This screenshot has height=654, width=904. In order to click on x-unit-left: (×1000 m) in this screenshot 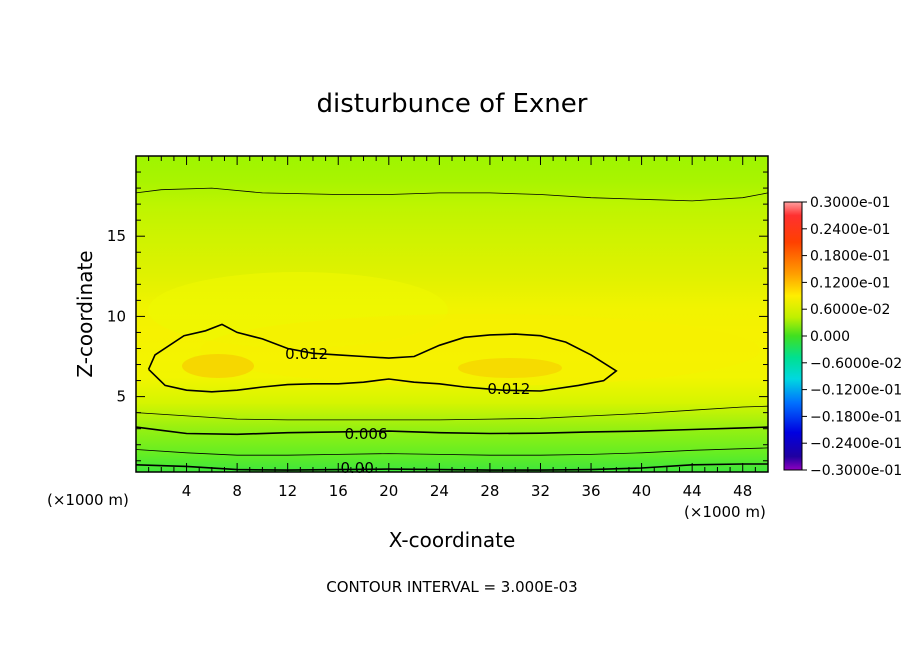, I will do `click(88, 500)`.